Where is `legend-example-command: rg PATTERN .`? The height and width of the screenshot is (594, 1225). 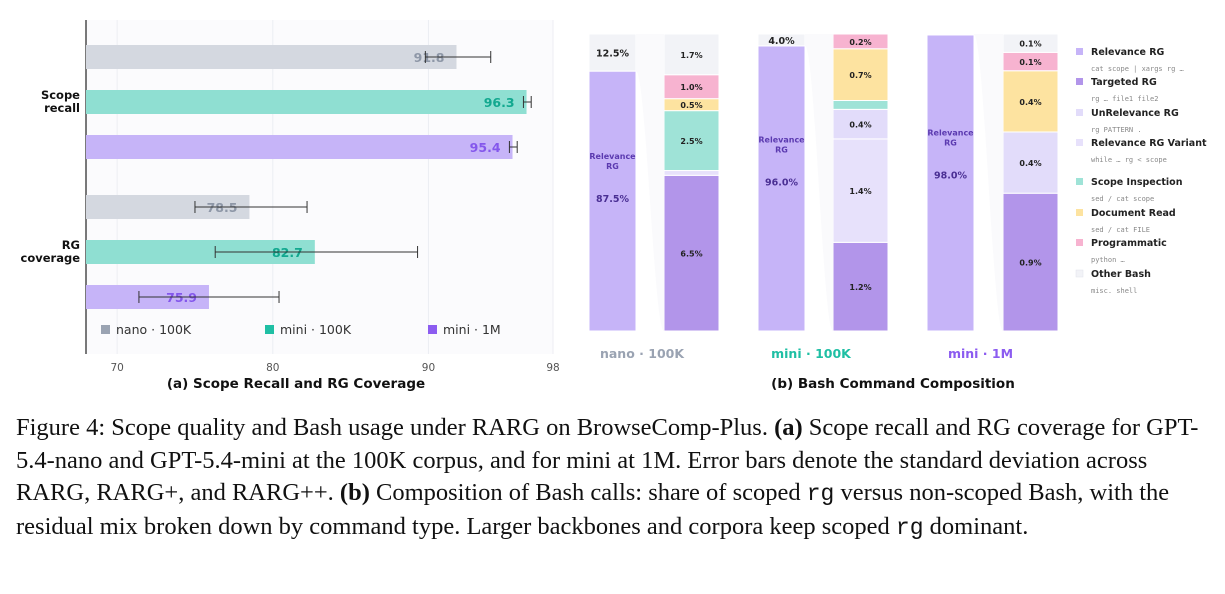
legend-example-command: rg PATTERN . is located at coordinates (1116, 130).